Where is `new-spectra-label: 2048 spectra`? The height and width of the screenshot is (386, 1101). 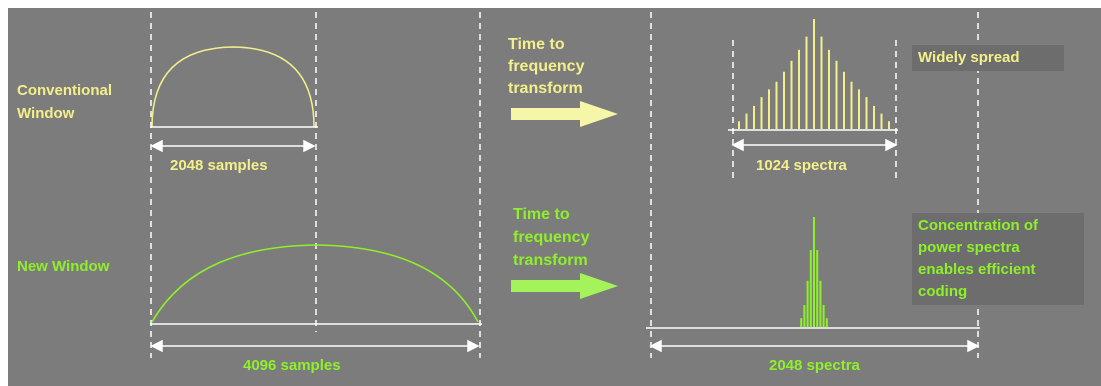
new-spectra-label: 2048 spectra is located at coordinates (814, 365).